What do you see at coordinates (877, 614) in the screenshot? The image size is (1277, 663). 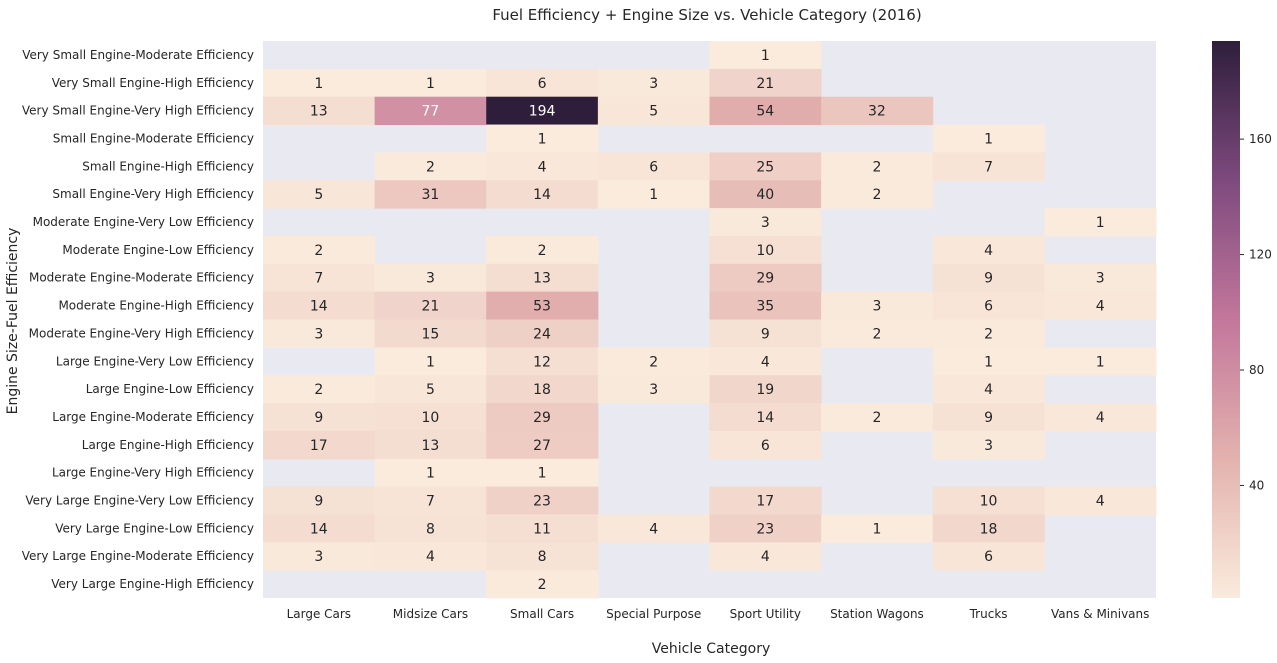 I see `x-tick-label: Station Wagons` at bounding box center [877, 614].